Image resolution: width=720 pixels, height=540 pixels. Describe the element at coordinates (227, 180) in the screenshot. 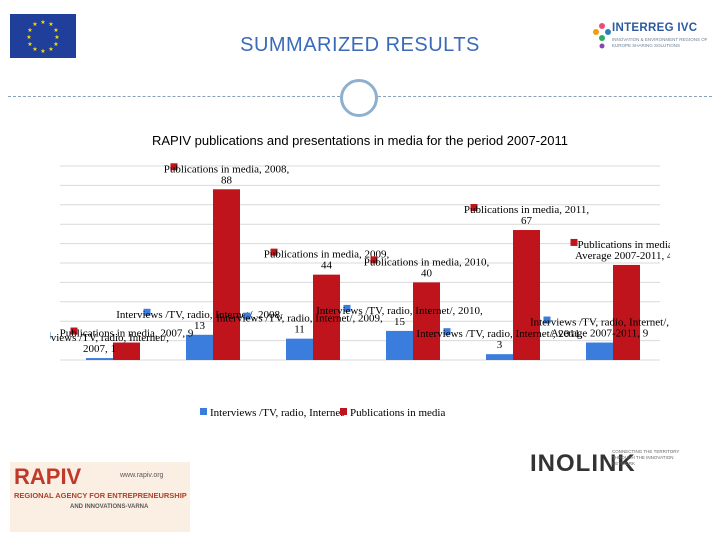

I see `data-label-publications-1: 88` at that location.